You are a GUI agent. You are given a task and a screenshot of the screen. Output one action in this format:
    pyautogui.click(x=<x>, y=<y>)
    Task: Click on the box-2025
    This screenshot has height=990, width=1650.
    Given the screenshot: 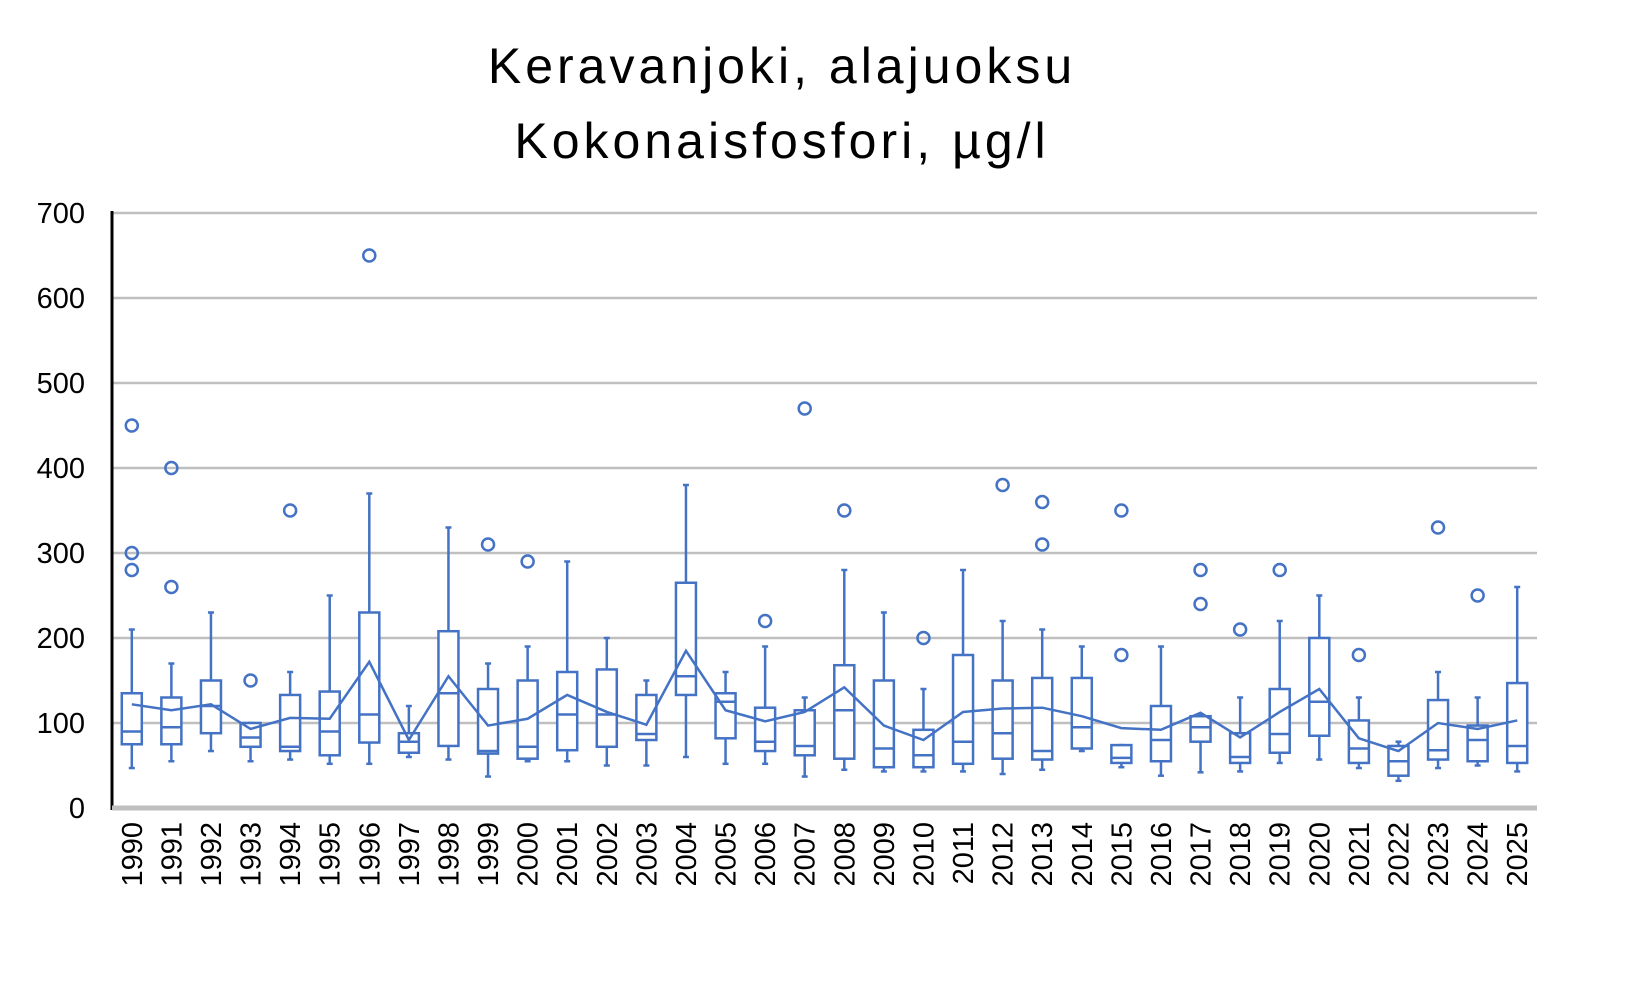 What is the action you would take?
    pyautogui.click(x=1517, y=679)
    